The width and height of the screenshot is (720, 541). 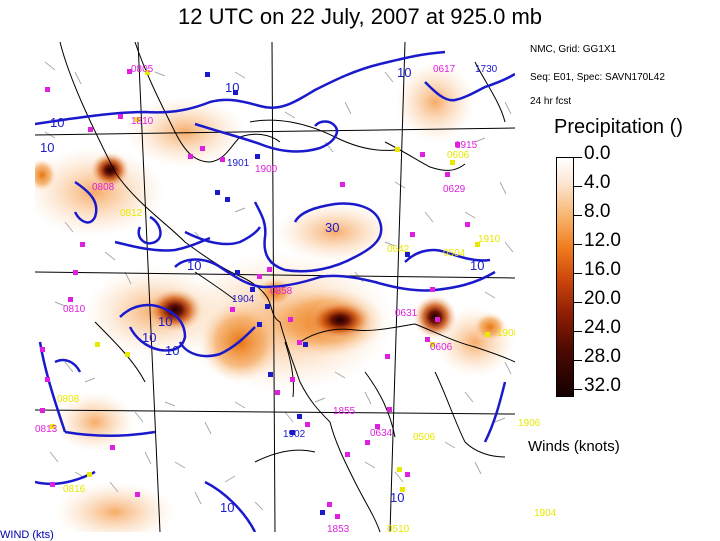 I want to click on grid-info: NMC, Grid: GG1X1, so click(x=573, y=49).